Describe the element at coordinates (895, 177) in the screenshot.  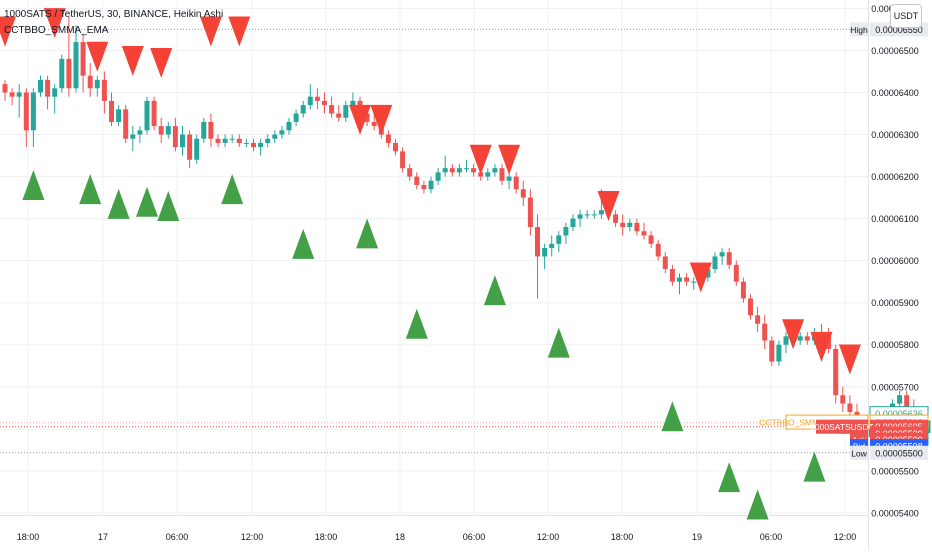
I see `y-axis-tick-label: 0.00006200` at that location.